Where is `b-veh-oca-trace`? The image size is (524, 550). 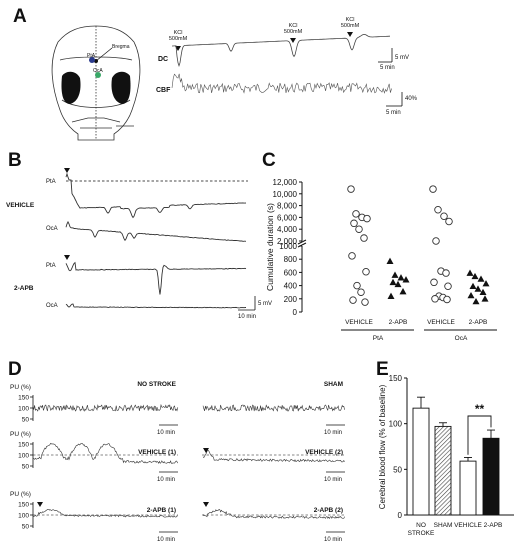 b-veh-oca-trace is located at coordinates (156, 231).